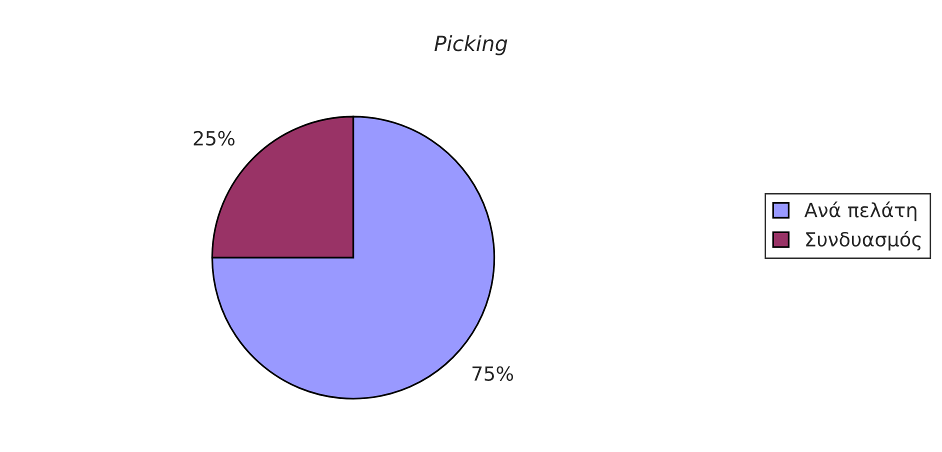 This screenshot has width=942, height=452. What do you see at coordinates (214, 138) in the screenshot?
I see `data-label: 25%` at bounding box center [214, 138].